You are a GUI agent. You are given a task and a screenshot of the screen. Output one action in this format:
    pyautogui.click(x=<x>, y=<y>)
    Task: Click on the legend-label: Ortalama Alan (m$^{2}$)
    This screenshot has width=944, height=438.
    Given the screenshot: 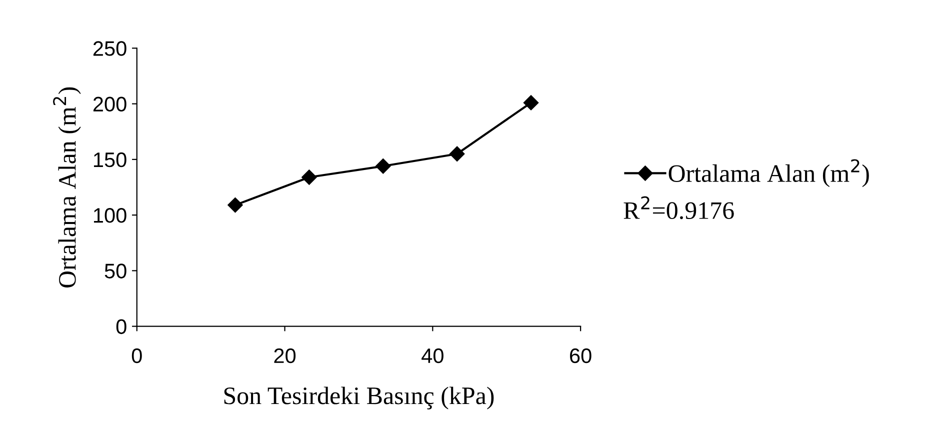 What is the action you would take?
    pyautogui.click(x=768, y=173)
    